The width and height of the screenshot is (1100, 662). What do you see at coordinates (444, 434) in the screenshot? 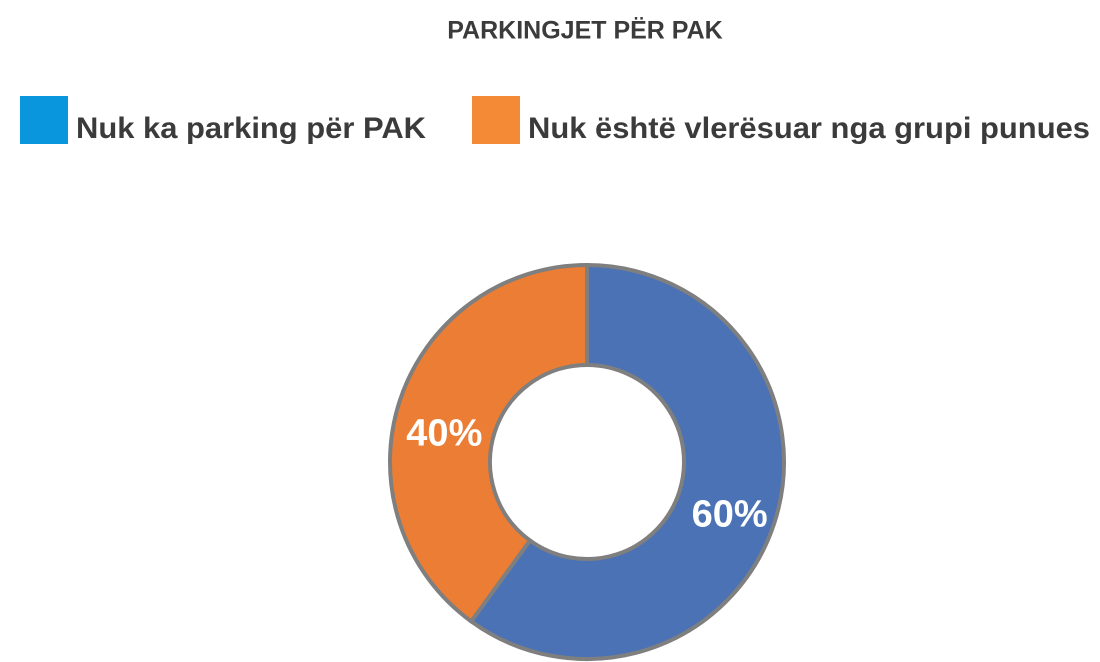
I see `data-label: 40%` at bounding box center [444, 434].